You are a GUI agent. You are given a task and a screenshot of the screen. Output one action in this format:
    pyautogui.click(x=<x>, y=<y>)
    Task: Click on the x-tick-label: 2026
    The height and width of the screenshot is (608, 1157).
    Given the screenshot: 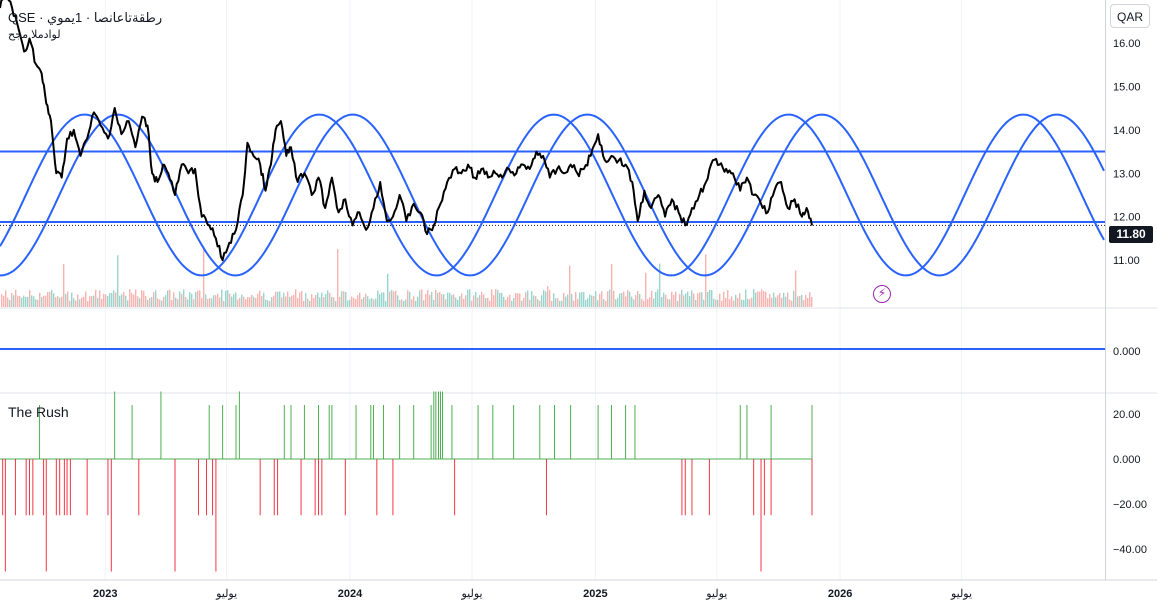 What is the action you would take?
    pyautogui.click(x=840, y=594)
    